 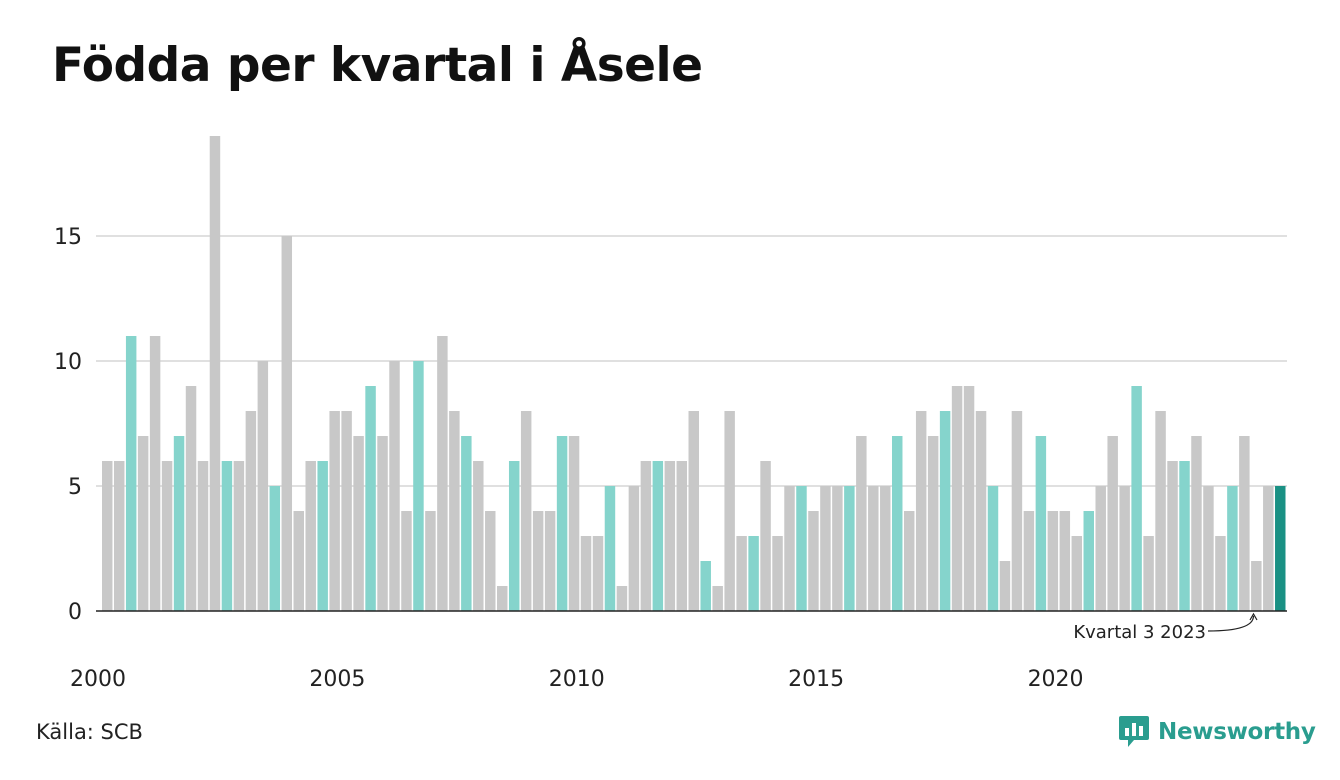 I want to click on y-tick-label: 5, so click(x=75, y=487).